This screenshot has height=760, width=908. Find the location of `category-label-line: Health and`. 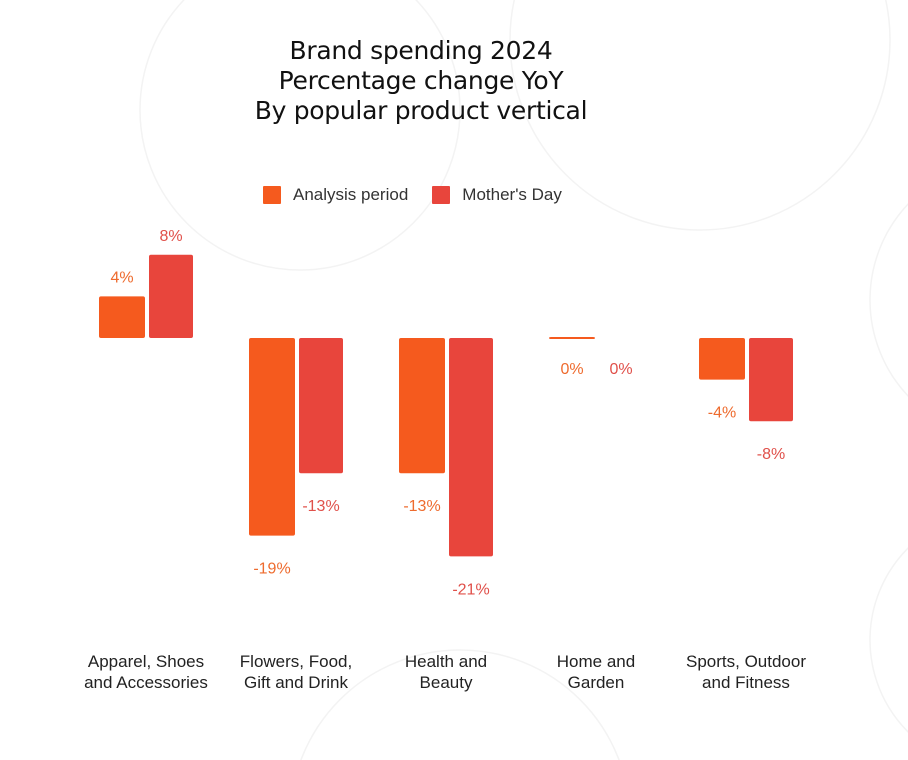

category-label-line: Health and is located at coordinates (446, 661).